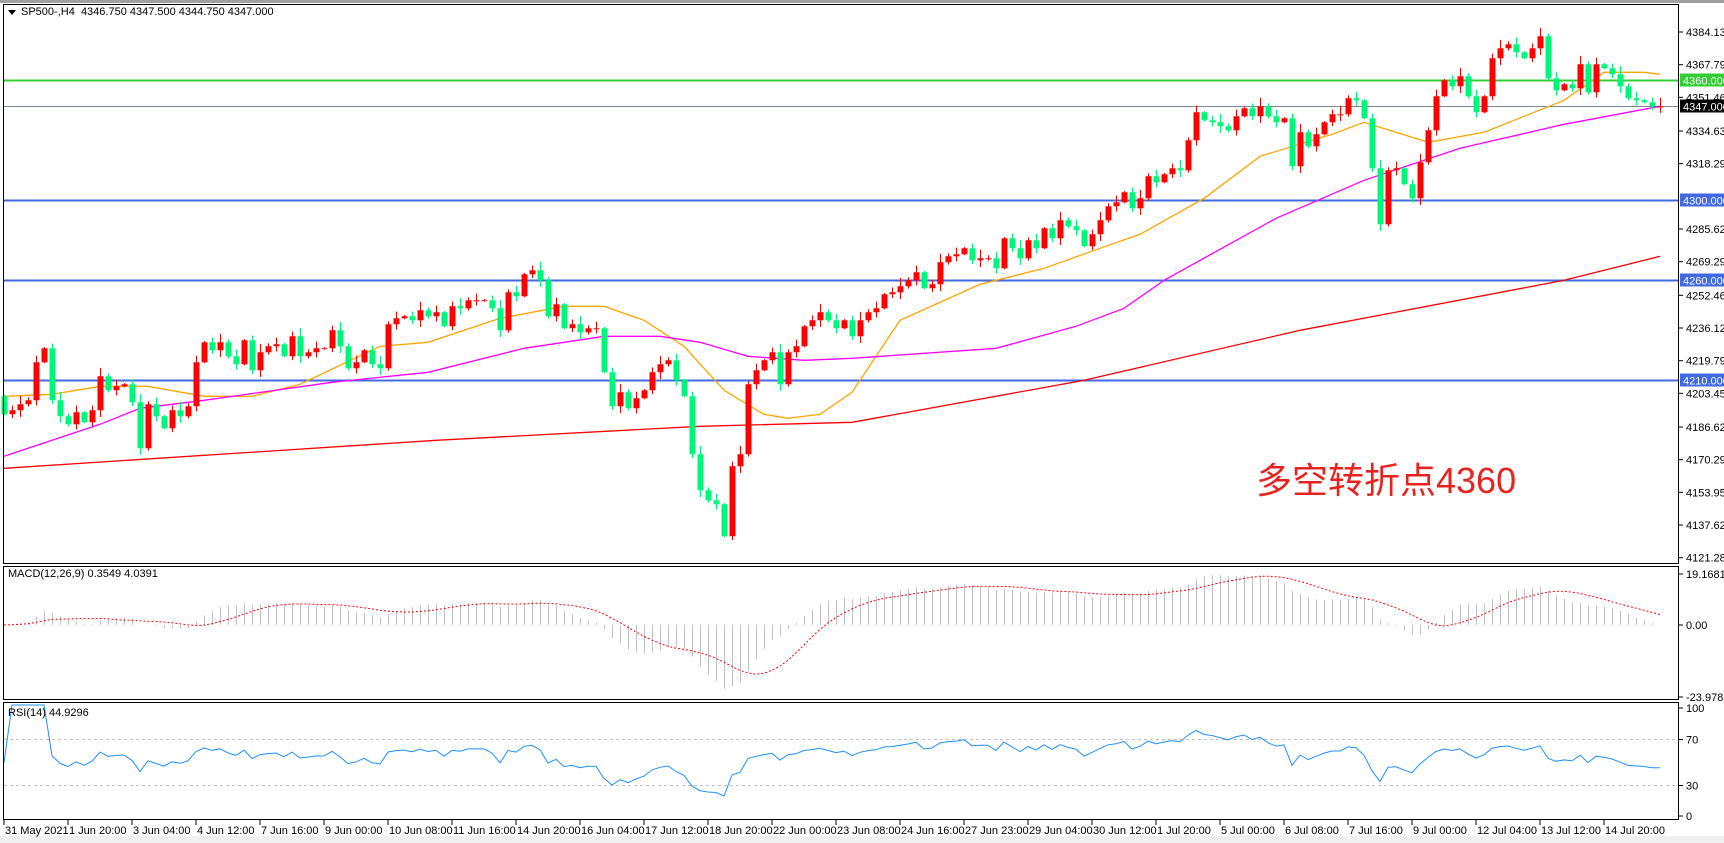 This screenshot has width=1724, height=843. I want to click on time-label: 4 Jun 12:00, so click(226, 831).